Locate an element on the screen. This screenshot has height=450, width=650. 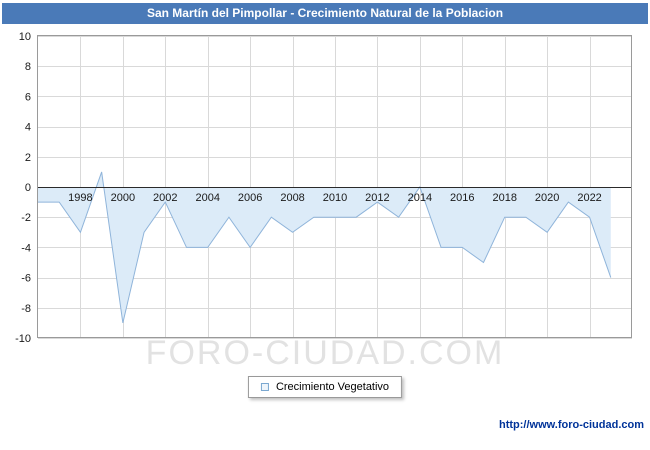
footer-link: http://www.foro-ciudad.com is located at coordinates (571, 425).